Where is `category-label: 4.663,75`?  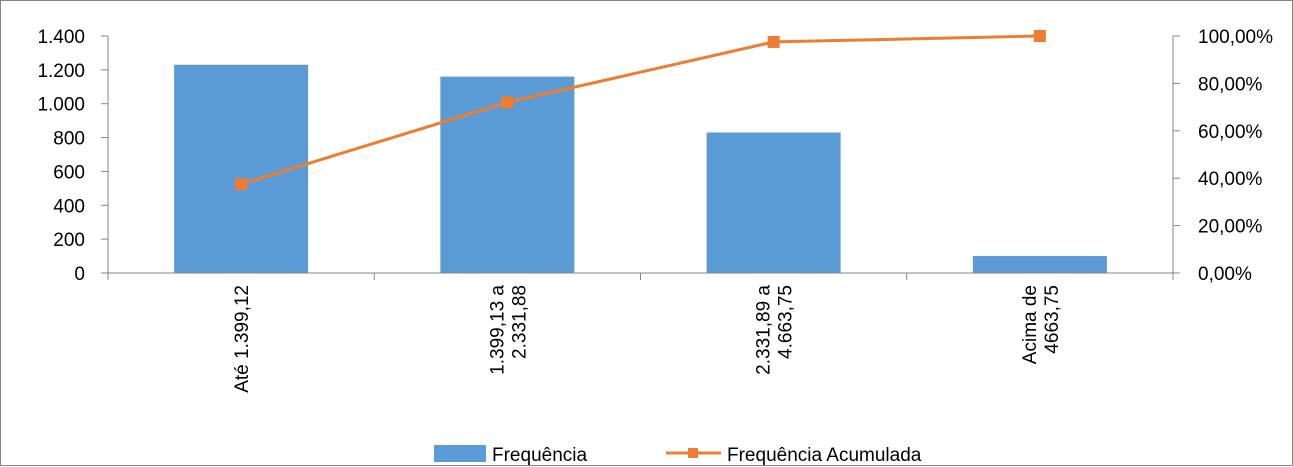 category-label: 4.663,75 is located at coordinates (786, 322).